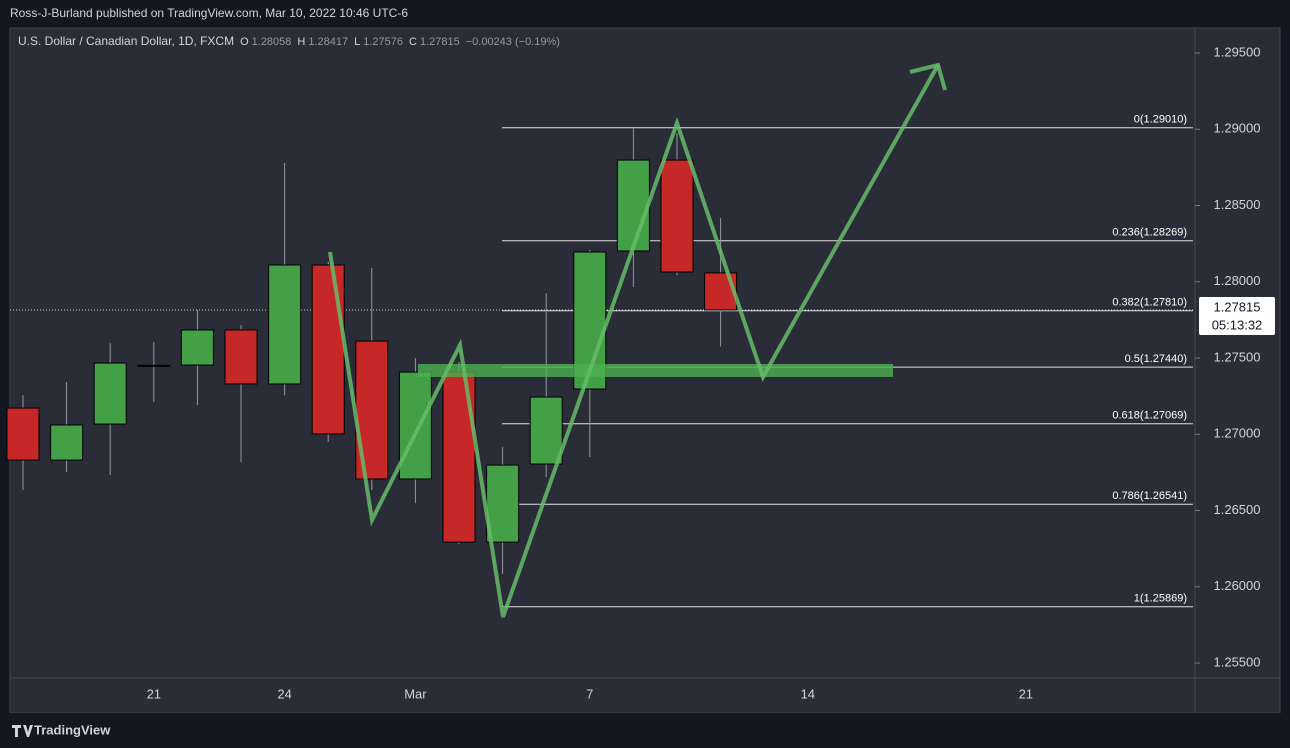 This screenshot has height=748, width=1290. Describe the element at coordinates (645, 730) in the screenshot. I see `footer` at that location.